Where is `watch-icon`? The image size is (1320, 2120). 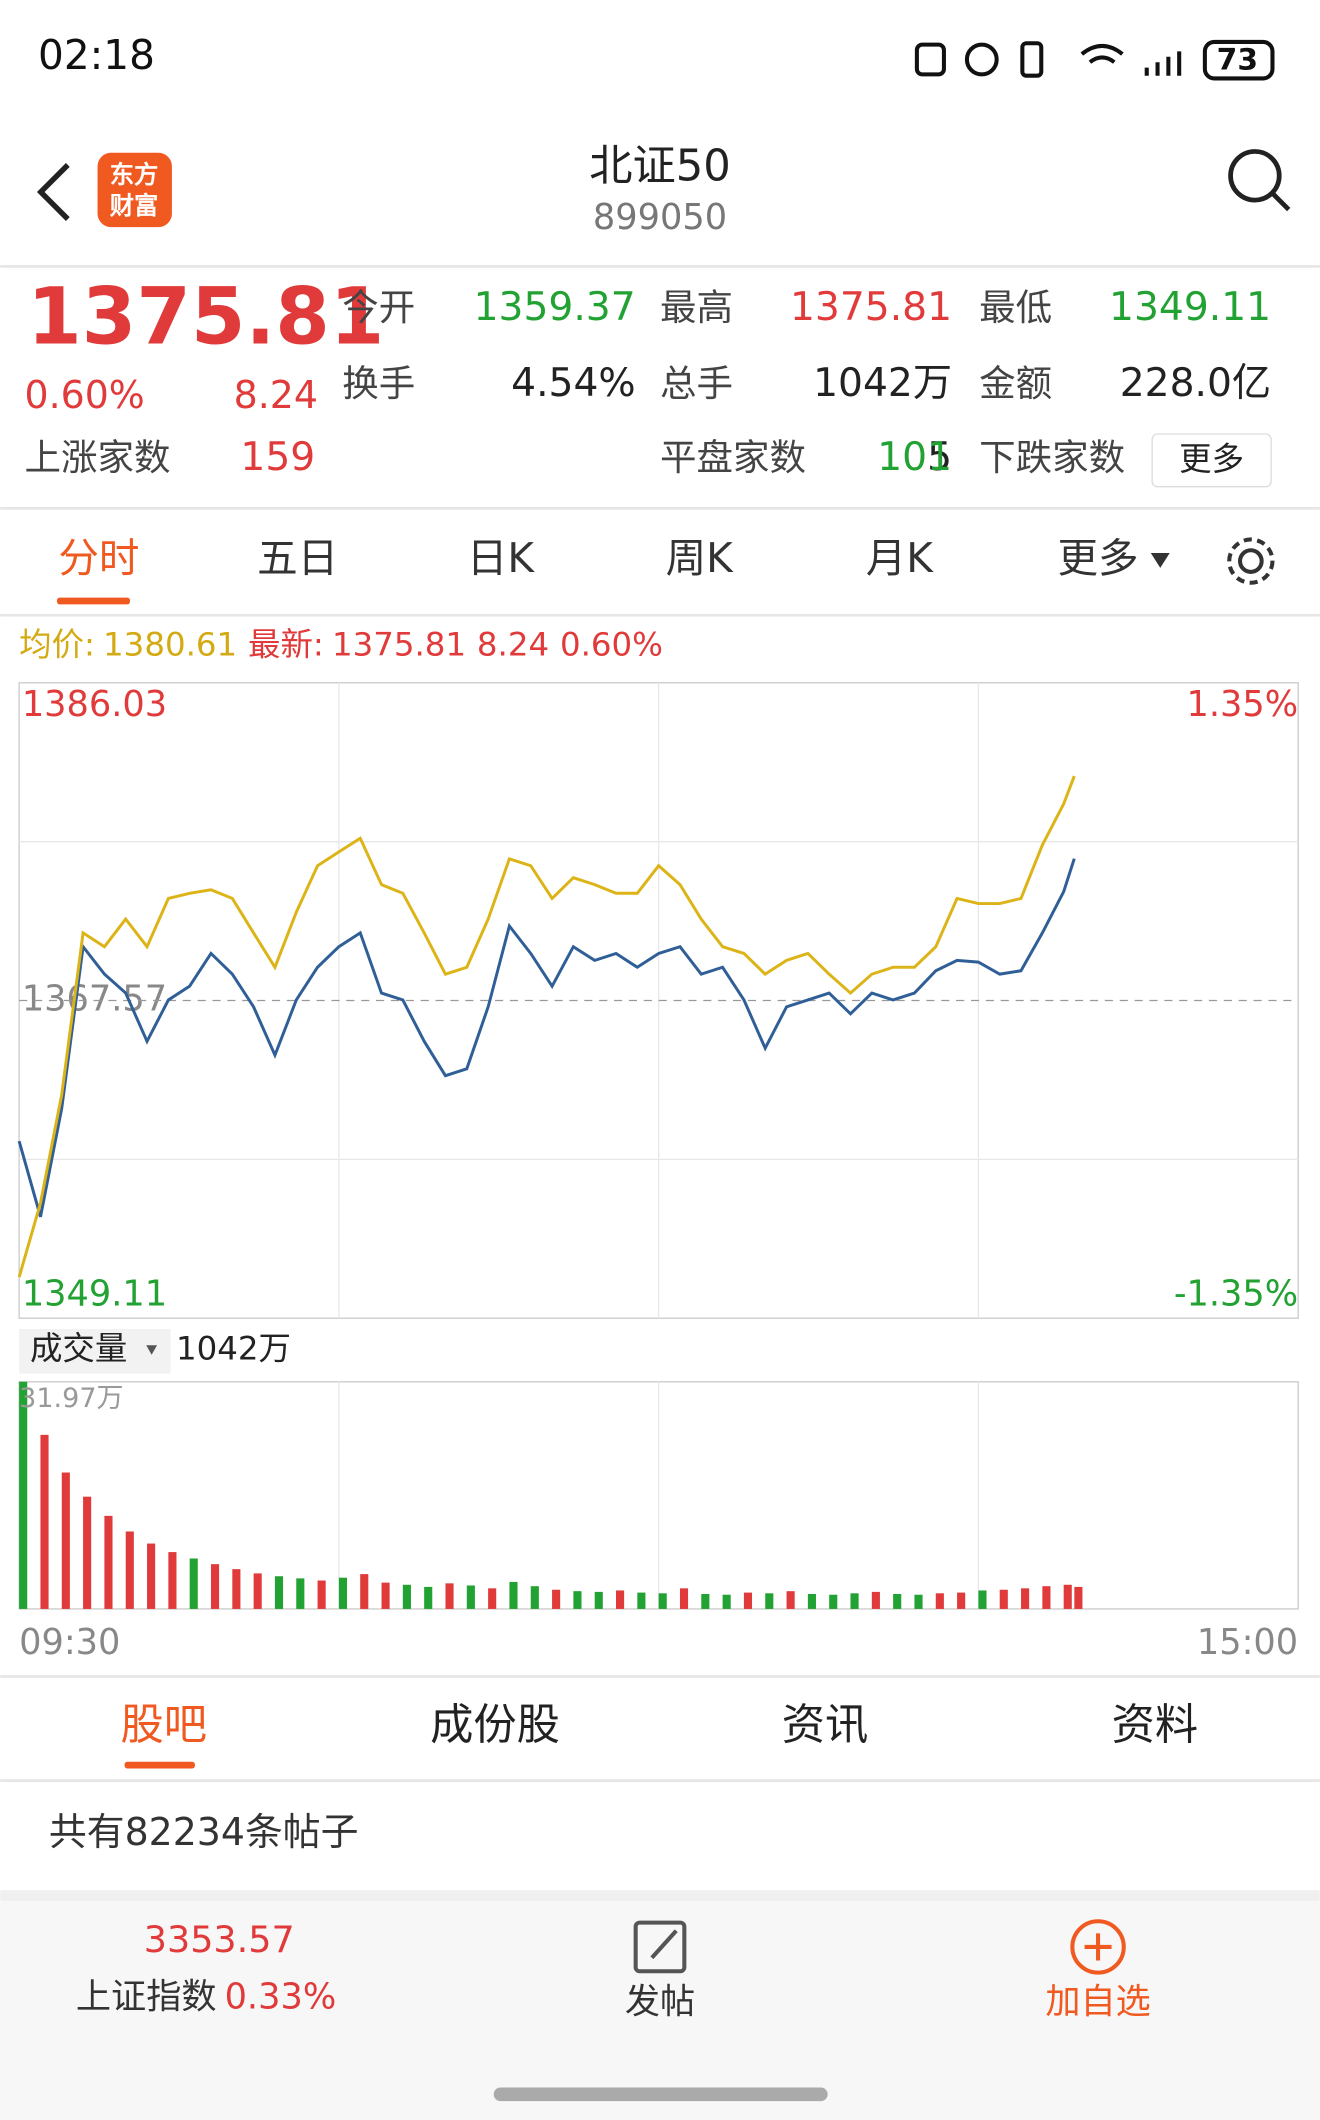 watch-icon is located at coordinates (1098, 1947).